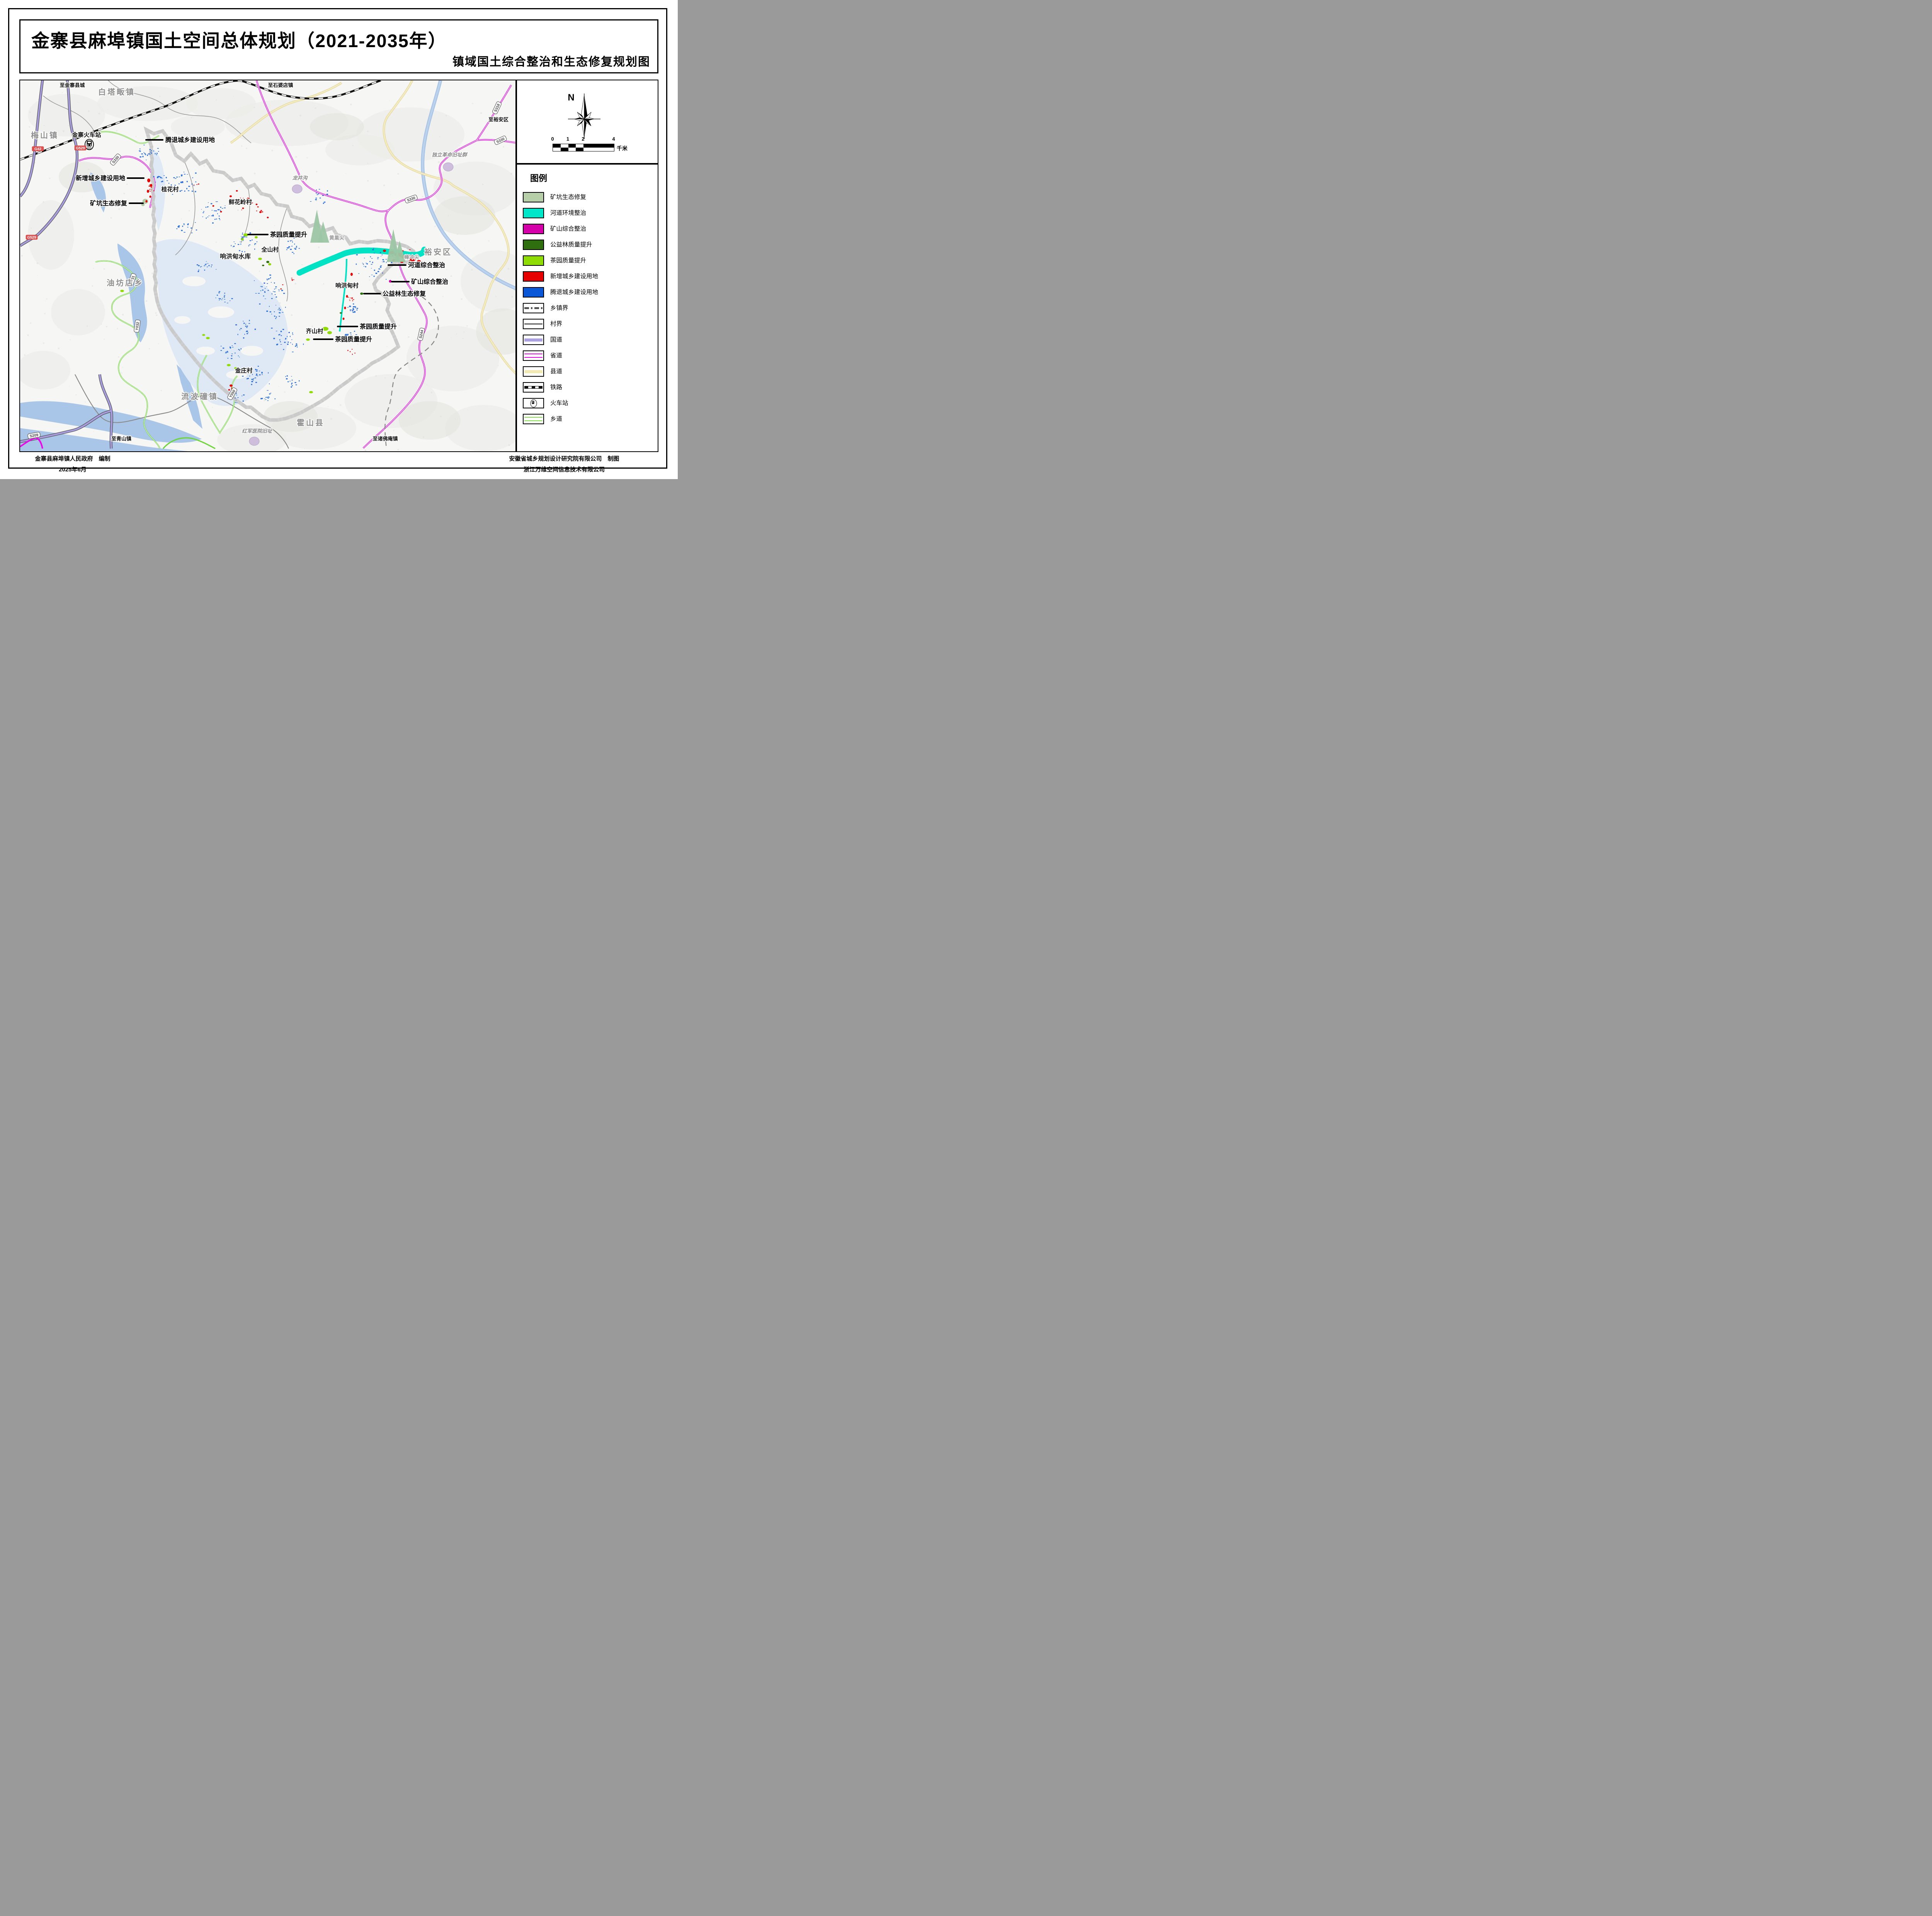 This screenshot has width=1932, height=1916. I want to click on legend-item: 县道, so click(588, 371).